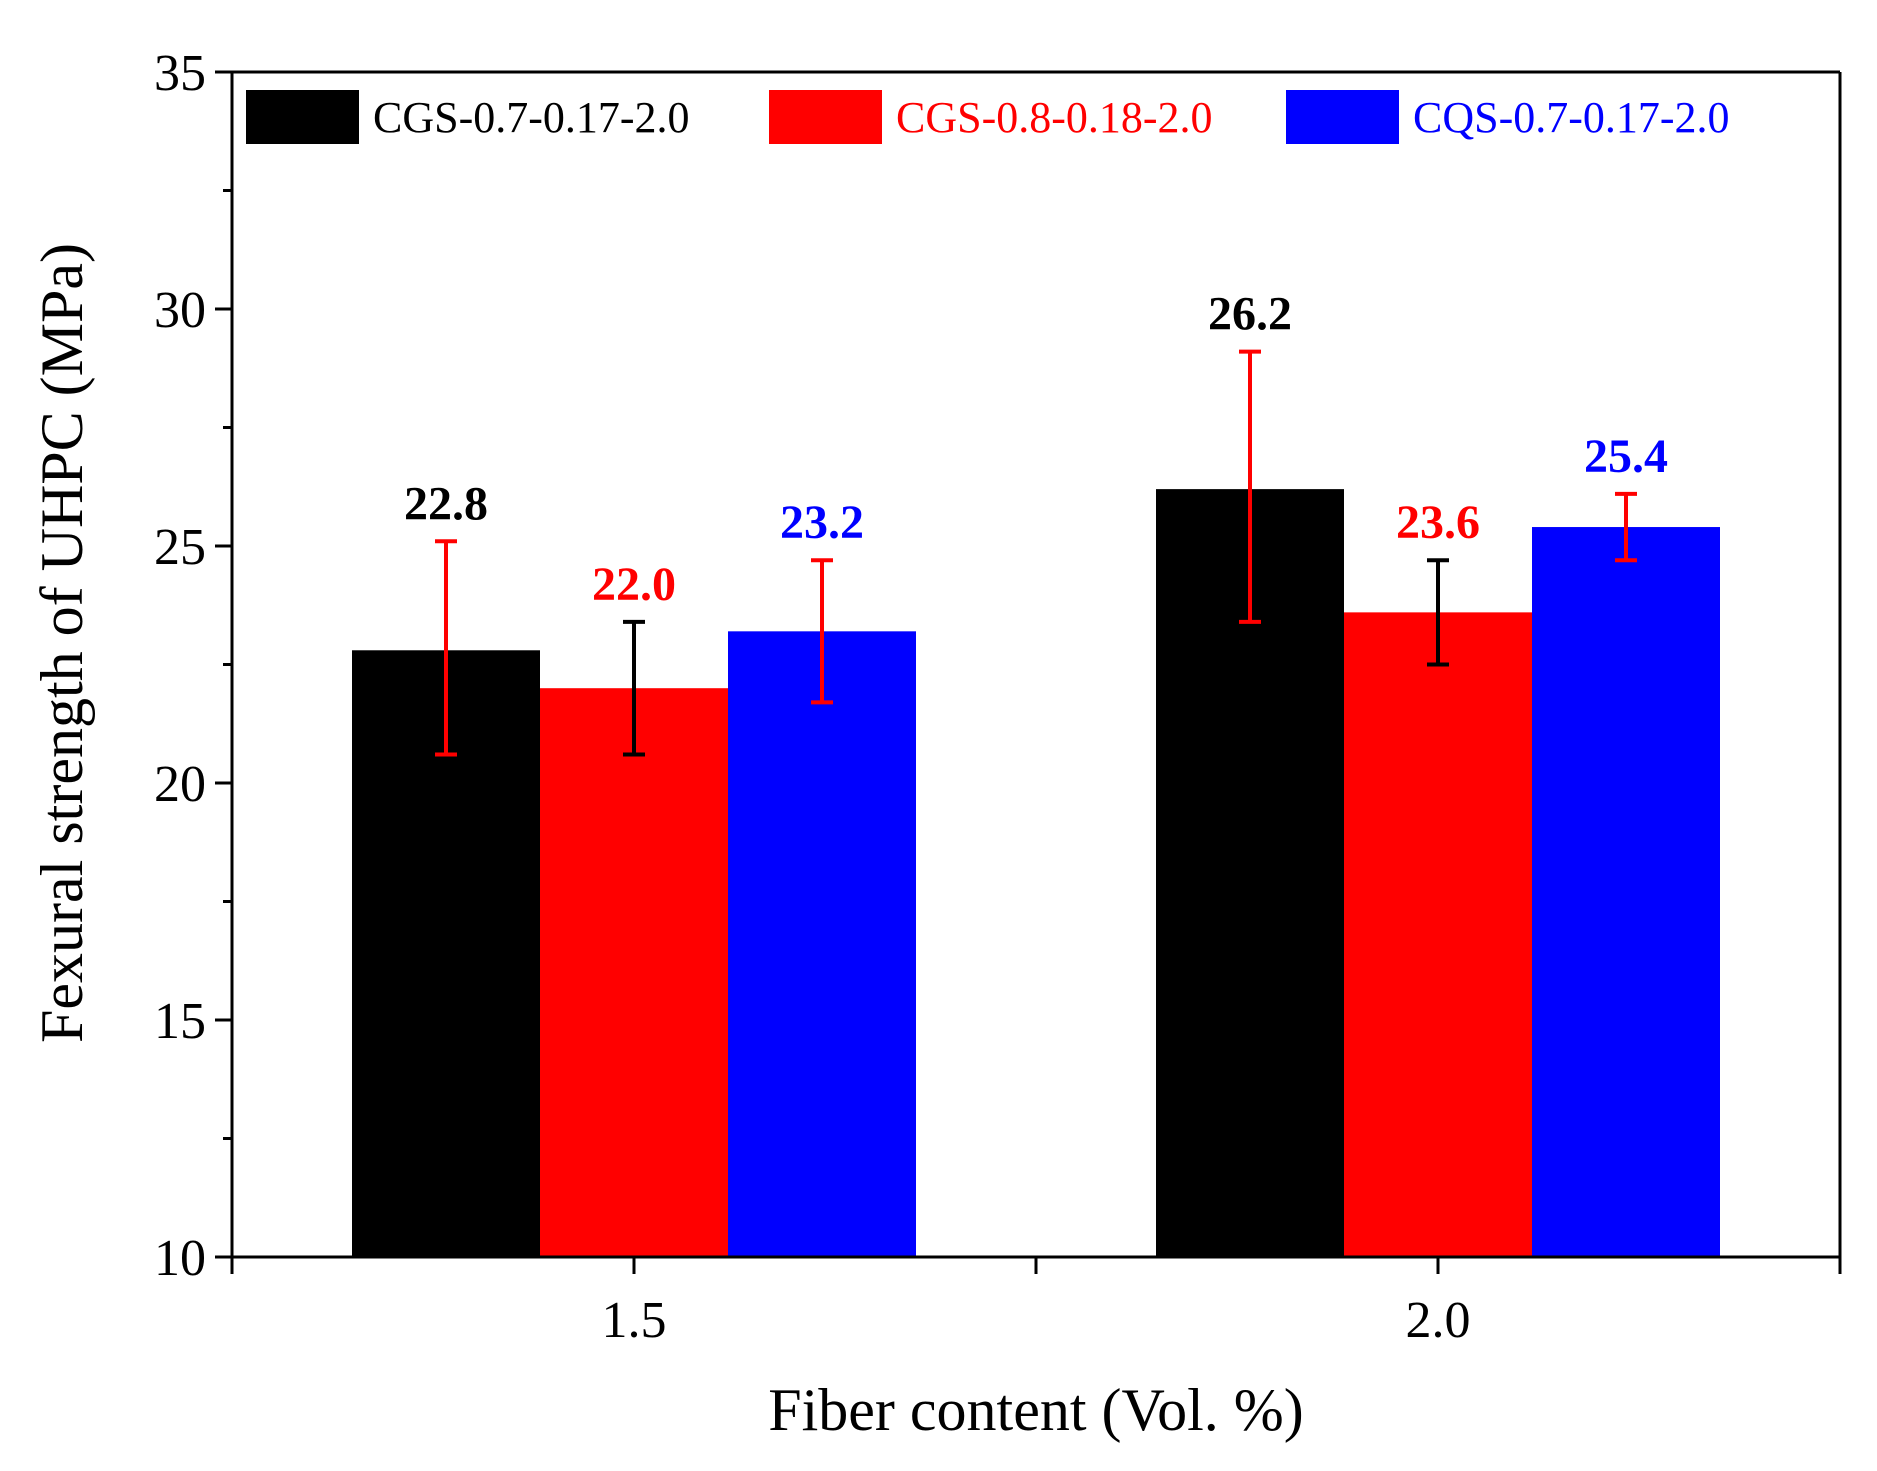 This screenshot has height=1471, width=1877. What do you see at coordinates (531, 117) in the screenshot?
I see `legend-label-CGS-0.7-0.17-2.0: CGS-0.7-0.17-2.0` at bounding box center [531, 117].